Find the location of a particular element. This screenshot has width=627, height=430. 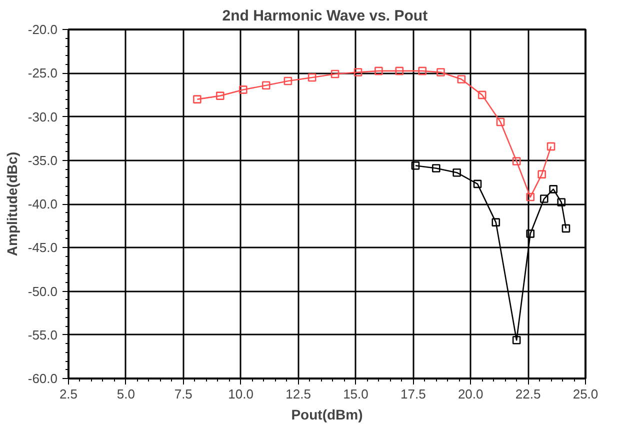

x-tick-label: 20.0 is located at coordinates (471, 394).